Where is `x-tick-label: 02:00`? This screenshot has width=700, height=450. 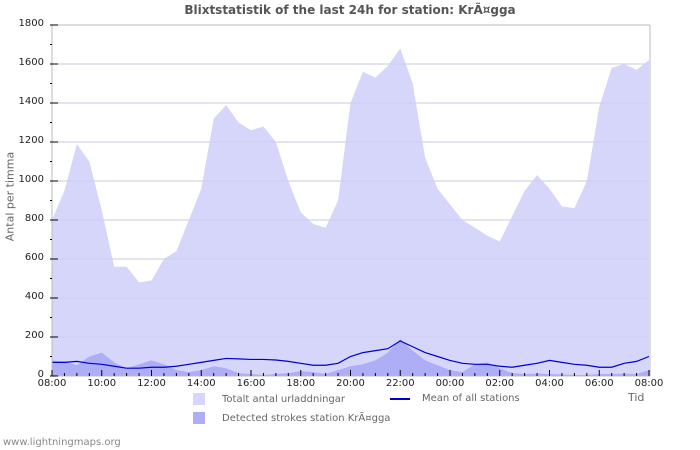 x-tick-label: 02:00 is located at coordinates (500, 383).